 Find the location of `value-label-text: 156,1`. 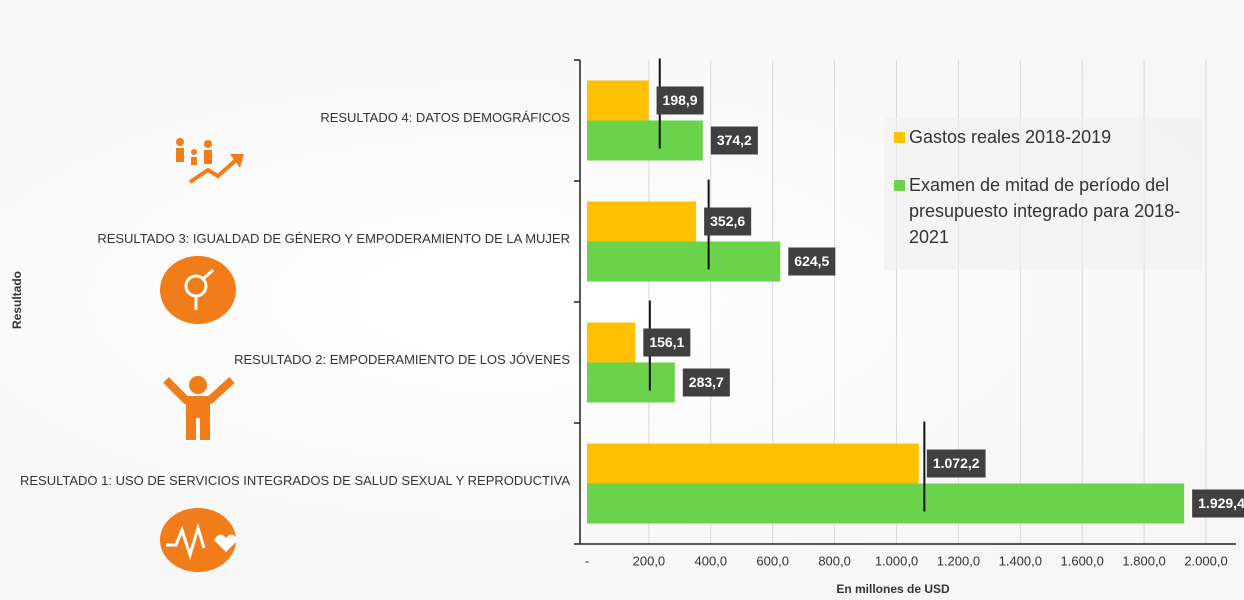

value-label-text: 156,1 is located at coordinates (666, 342).